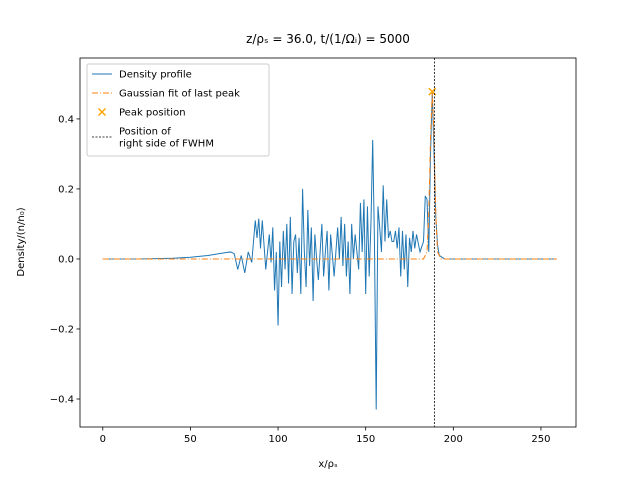 The height and width of the screenshot is (485, 640). I want to click on x-tick-label: 50, so click(190, 439).